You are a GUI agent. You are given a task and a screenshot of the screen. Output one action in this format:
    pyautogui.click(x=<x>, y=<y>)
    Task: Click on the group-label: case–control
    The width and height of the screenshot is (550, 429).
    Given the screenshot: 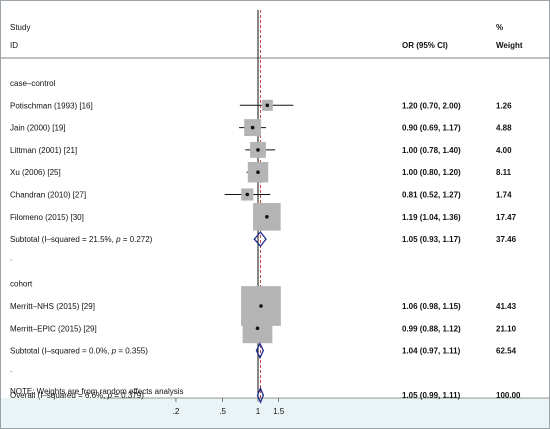 What is the action you would take?
    pyautogui.click(x=33, y=83)
    